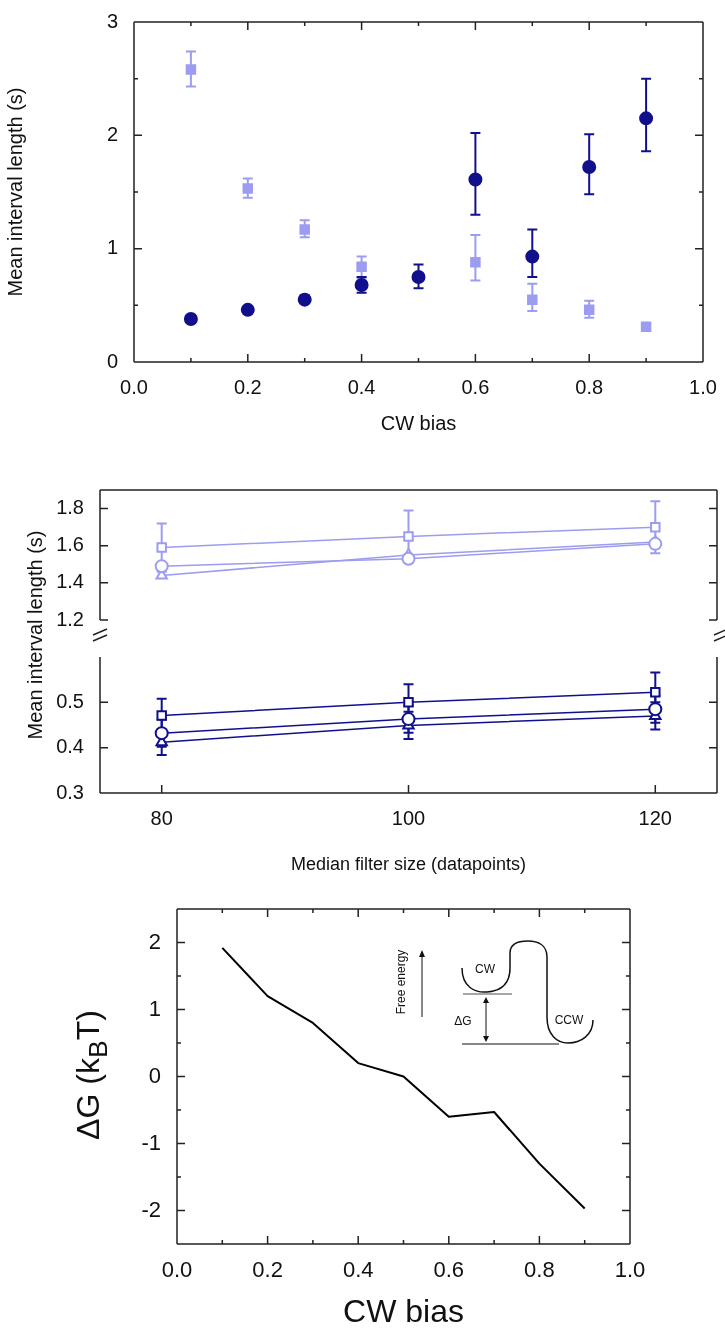 The height and width of the screenshot is (1336, 725). Describe the element at coordinates (485, 969) in the screenshot. I see `annotation: CW` at that location.